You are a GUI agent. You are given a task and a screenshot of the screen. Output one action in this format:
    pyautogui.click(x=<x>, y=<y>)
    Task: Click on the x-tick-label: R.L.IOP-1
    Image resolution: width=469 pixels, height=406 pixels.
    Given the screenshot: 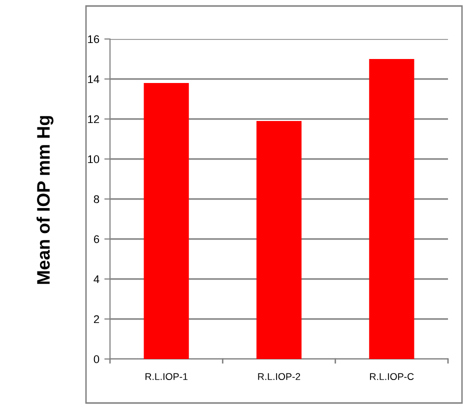 What is the action you would take?
    pyautogui.click(x=167, y=376)
    